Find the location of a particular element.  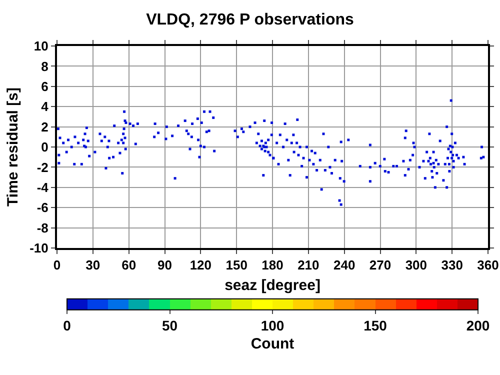

x-tick-label: 0 is located at coordinates (57, 265).